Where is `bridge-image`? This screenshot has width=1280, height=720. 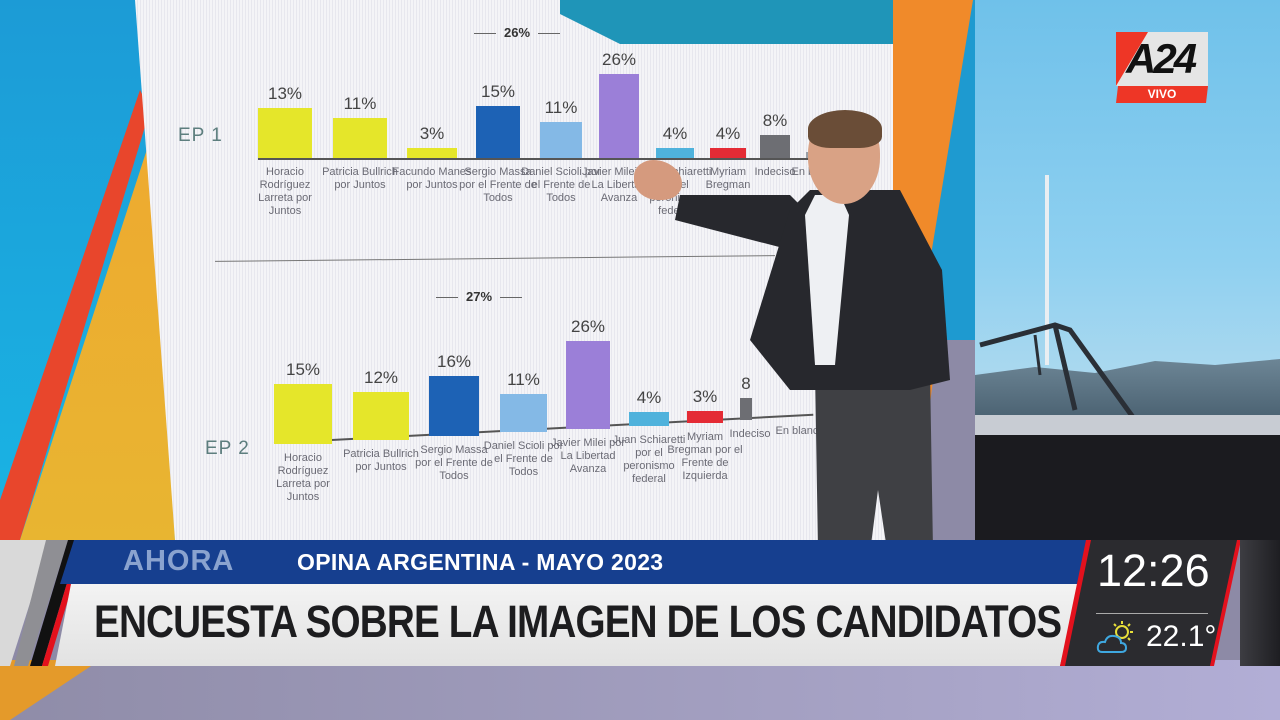
bridge-image is located at coordinates (1058, 372).